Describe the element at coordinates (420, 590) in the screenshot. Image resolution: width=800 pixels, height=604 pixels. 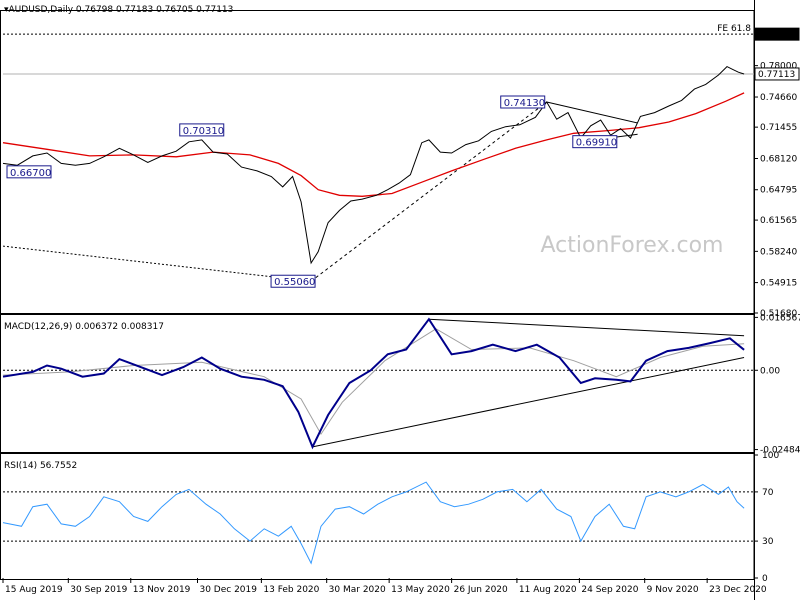
I see `x-tick-label: 13 May 2020` at that location.